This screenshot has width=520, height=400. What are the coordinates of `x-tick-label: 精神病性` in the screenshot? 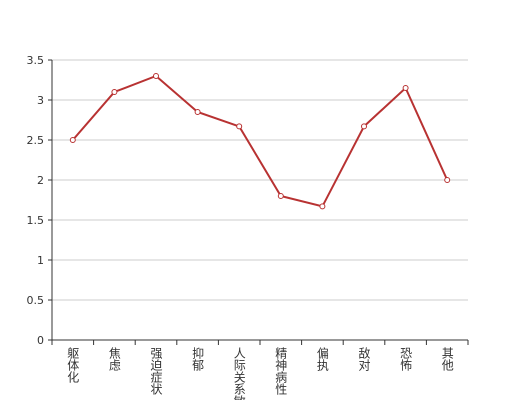 It's located at (281, 371).